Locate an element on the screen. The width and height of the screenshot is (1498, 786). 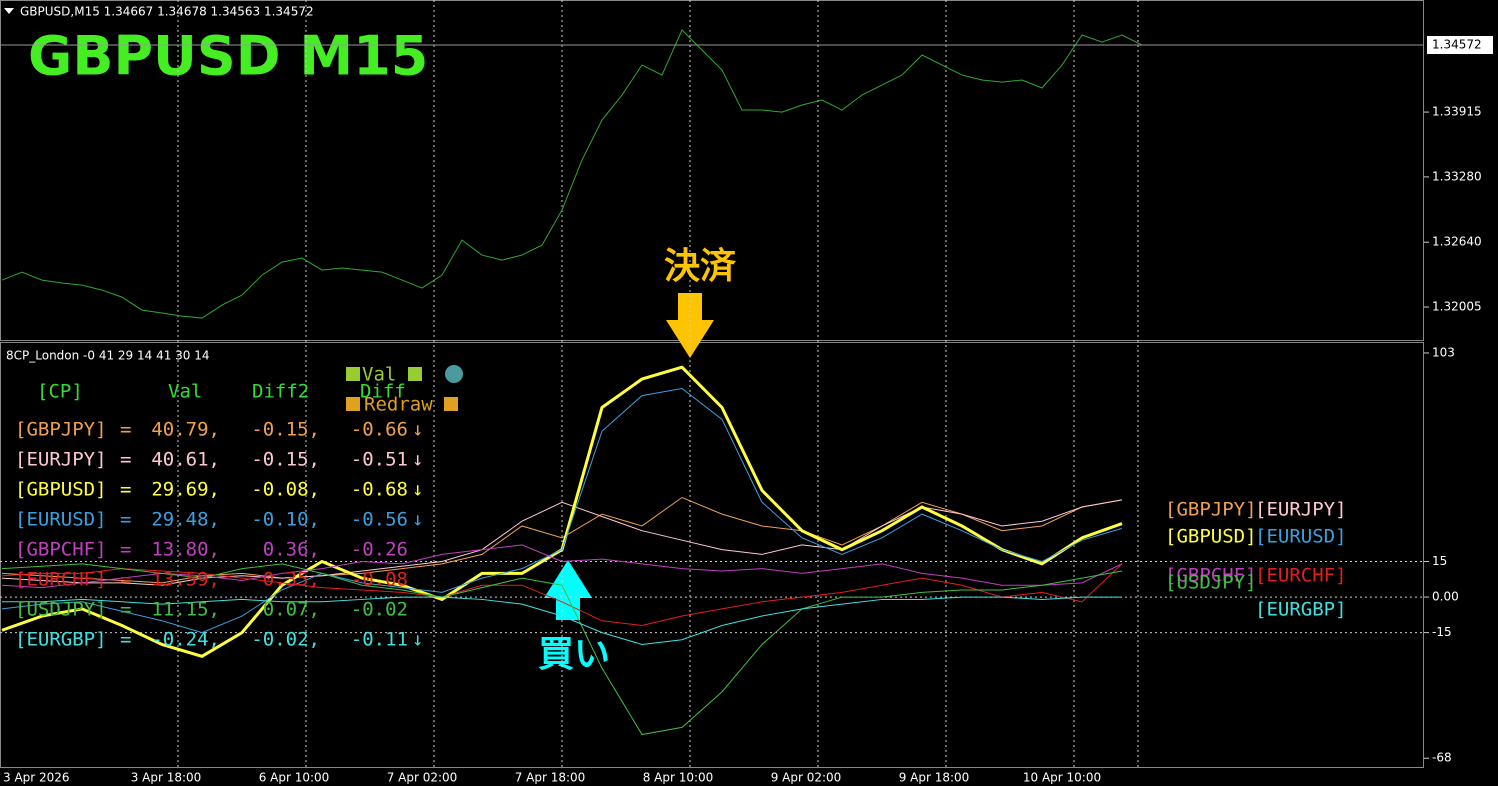
table-cell: 29.69, is located at coordinates (185, 490).